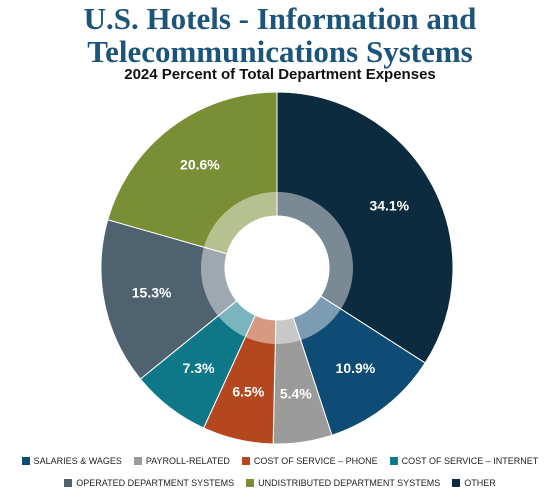 Image resolution: width=560 pixels, height=490 pixels. I want to click on hole, so click(277, 268).